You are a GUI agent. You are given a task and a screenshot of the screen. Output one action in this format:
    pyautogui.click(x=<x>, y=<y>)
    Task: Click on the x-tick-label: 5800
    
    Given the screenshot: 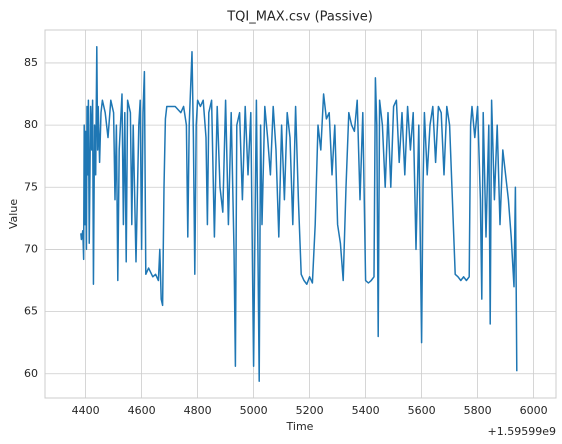 What is the action you would take?
    pyautogui.click(x=478, y=410)
    